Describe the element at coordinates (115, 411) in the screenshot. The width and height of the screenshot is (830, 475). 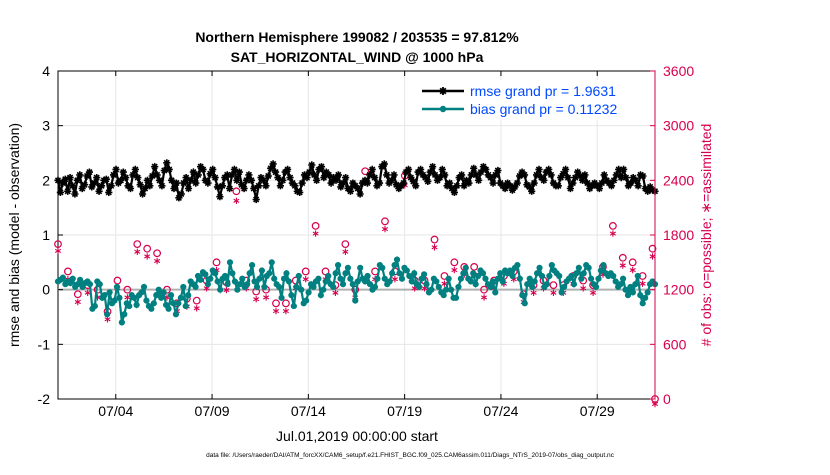
I see `x-tick-label: 07/04` at that location.